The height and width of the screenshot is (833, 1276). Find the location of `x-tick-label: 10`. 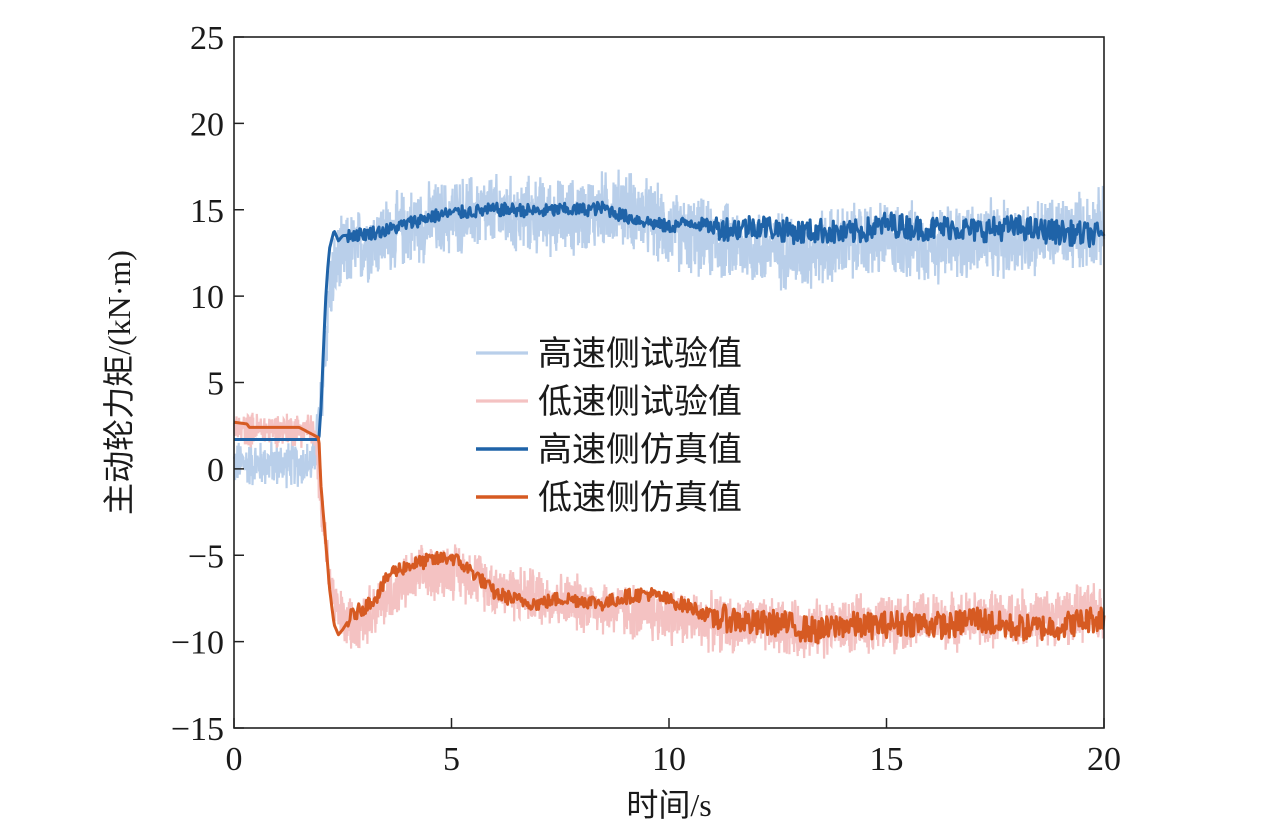

x-tick-label: 10 is located at coordinates (669, 759).